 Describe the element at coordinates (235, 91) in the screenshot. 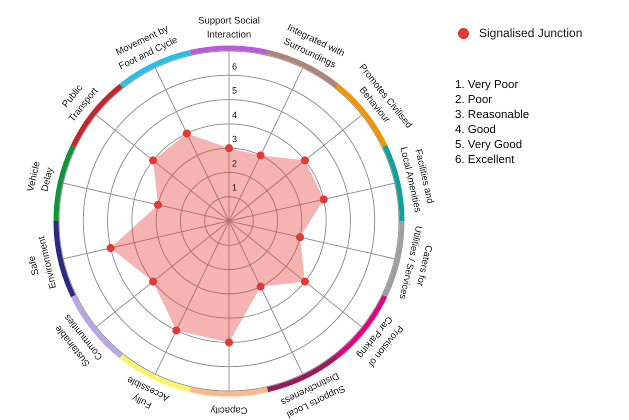

I see `y-tick-label: 5` at that location.